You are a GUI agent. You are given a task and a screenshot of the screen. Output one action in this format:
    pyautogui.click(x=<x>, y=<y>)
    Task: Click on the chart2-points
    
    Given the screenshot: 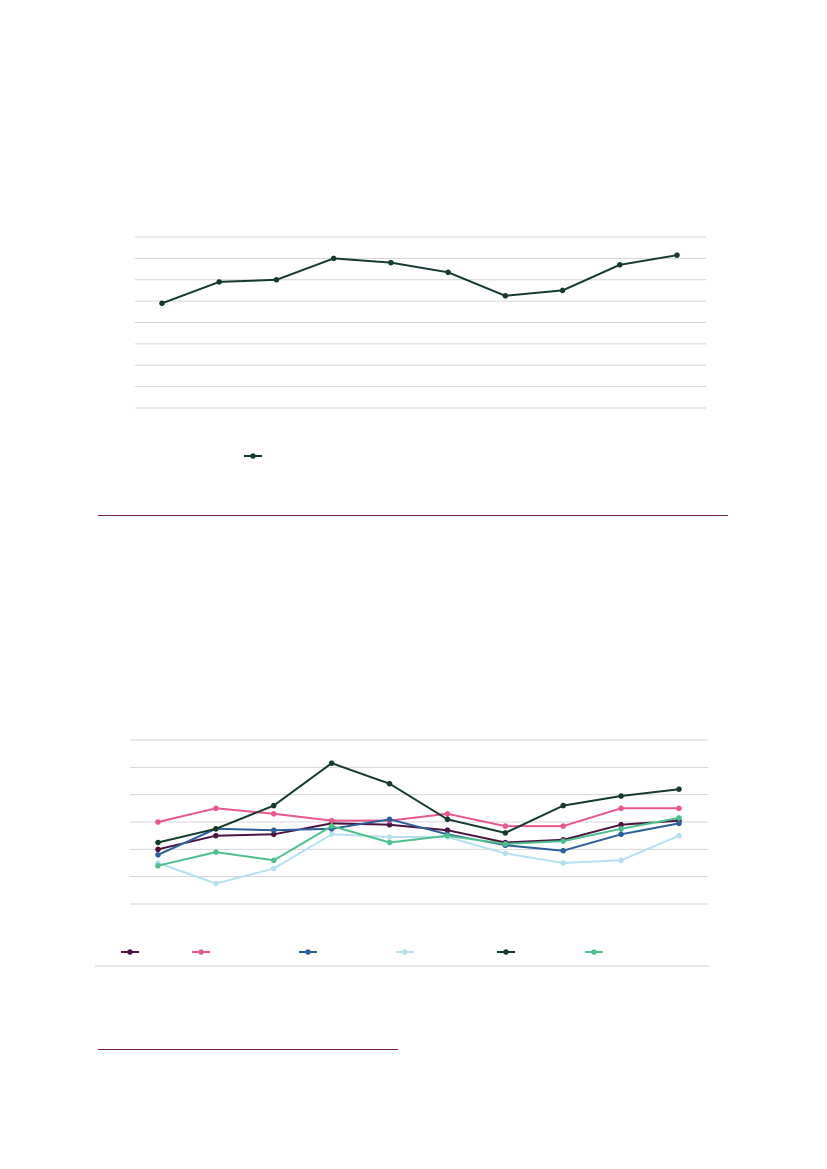 What is the action you would take?
    pyautogui.click(x=418, y=823)
    